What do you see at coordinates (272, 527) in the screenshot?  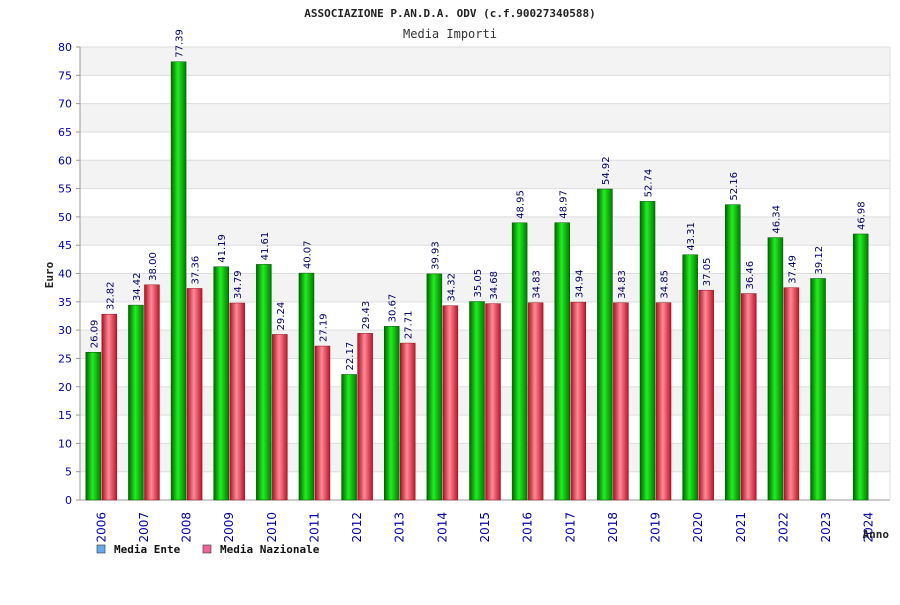 I see `x-tick-label: 2010` at bounding box center [272, 527].